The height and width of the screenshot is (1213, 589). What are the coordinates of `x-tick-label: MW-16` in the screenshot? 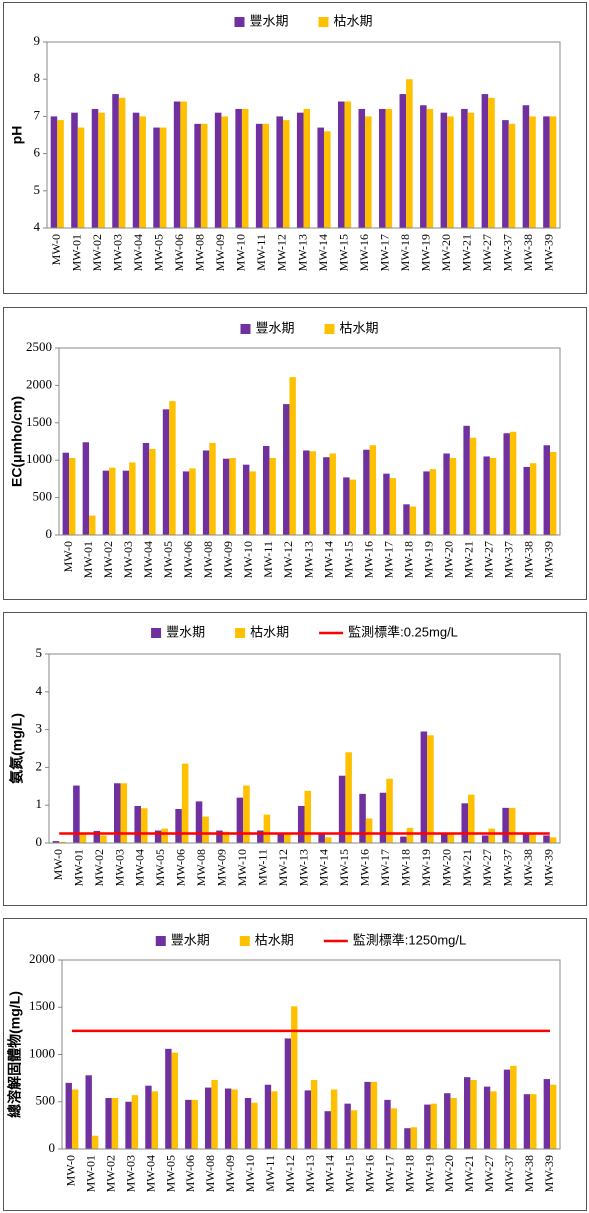 It's located at (368, 559).